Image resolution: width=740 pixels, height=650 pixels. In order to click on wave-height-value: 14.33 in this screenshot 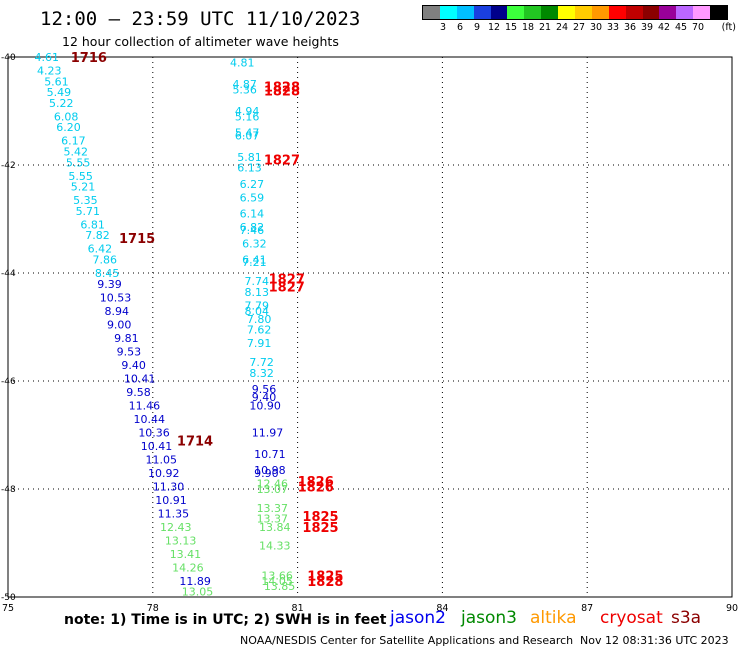, I will do `click(275, 546)`.